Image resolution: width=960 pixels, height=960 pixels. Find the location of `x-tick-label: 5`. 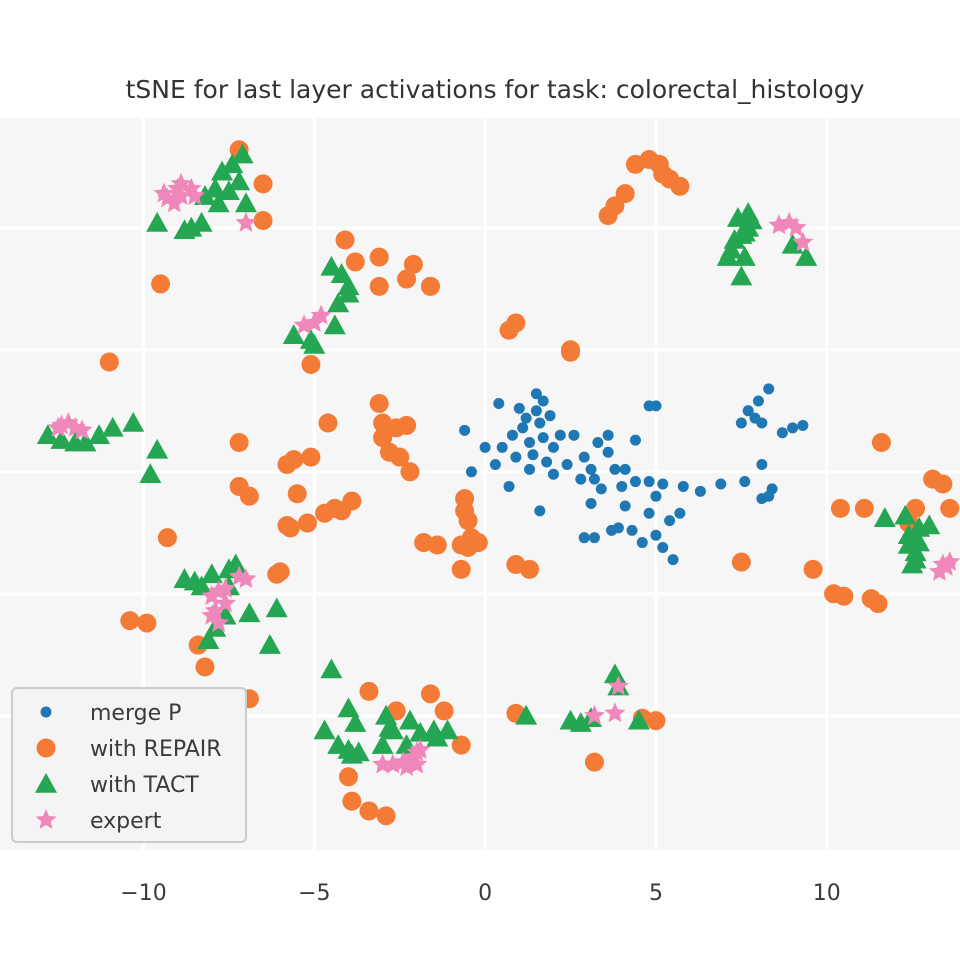

x-tick-label: 5 is located at coordinates (656, 893).